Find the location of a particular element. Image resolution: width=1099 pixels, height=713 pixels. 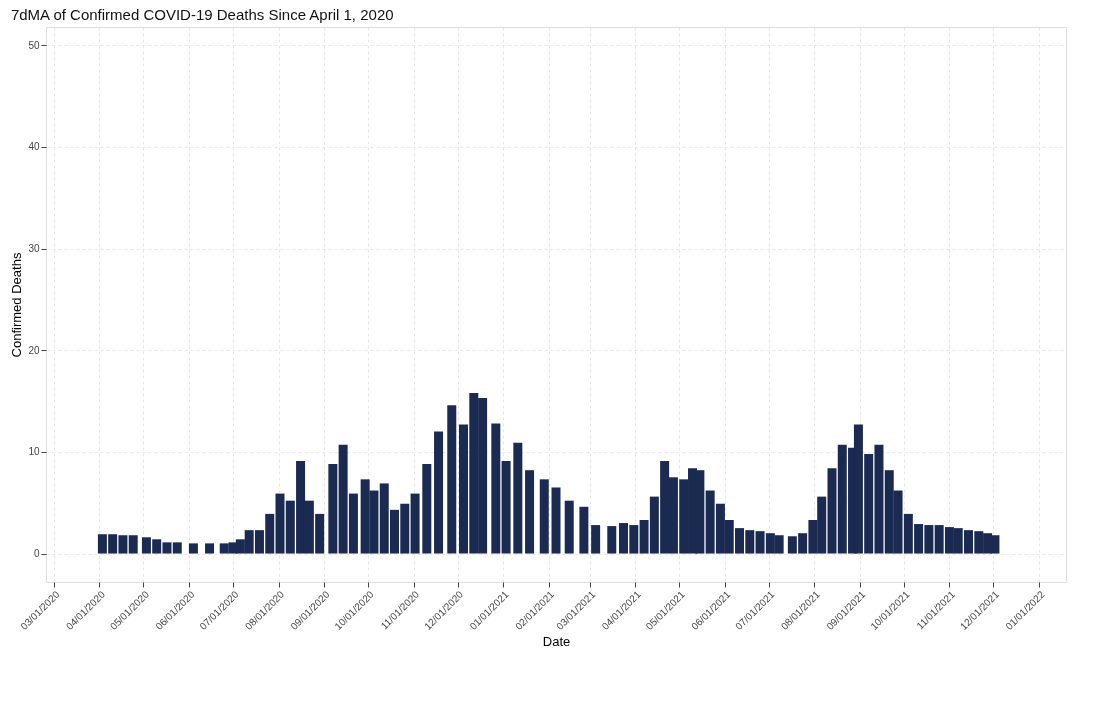

y-axis-title: Confirmed Deaths is located at coordinates (17, 305).